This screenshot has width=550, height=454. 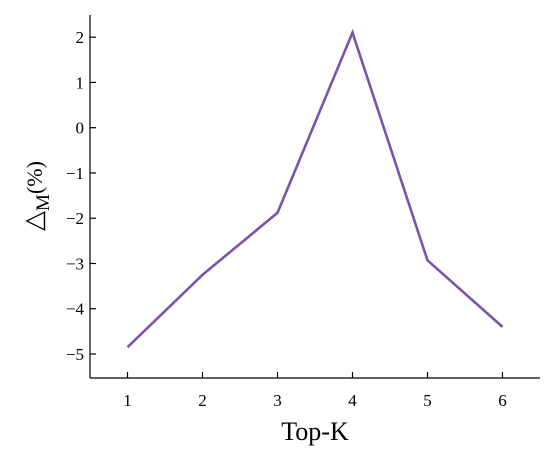 What do you see at coordinates (75, 354) in the screenshot?
I see `y-tick-label: −5` at bounding box center [75, 354].